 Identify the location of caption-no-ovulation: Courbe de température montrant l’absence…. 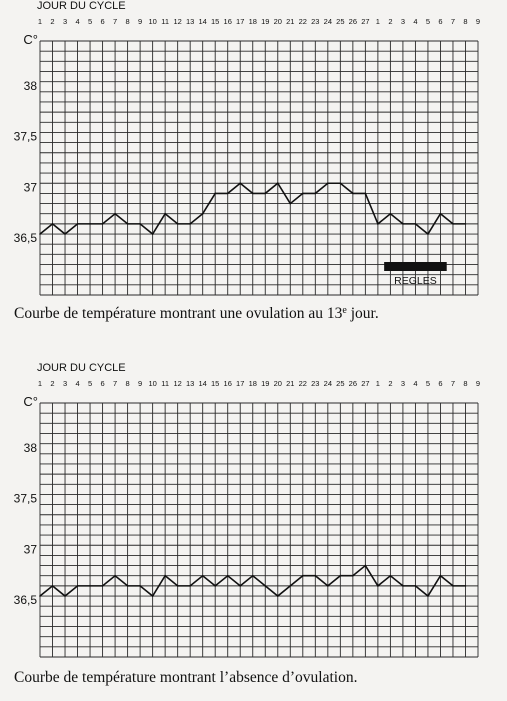
(185, 678).